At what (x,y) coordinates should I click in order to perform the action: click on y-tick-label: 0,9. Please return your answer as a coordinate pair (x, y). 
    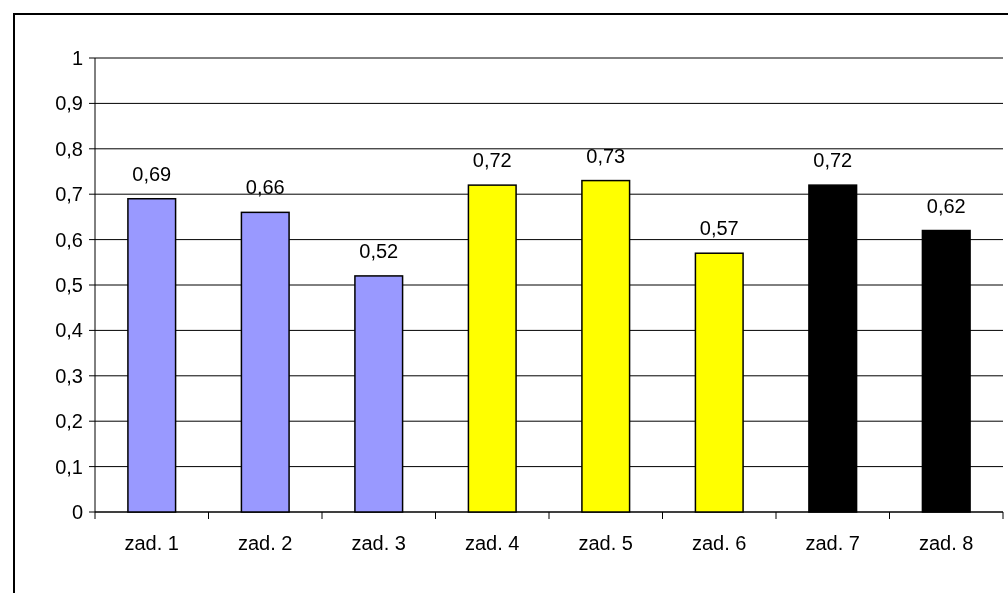
    Looking at the image, I should click on (69, 103).